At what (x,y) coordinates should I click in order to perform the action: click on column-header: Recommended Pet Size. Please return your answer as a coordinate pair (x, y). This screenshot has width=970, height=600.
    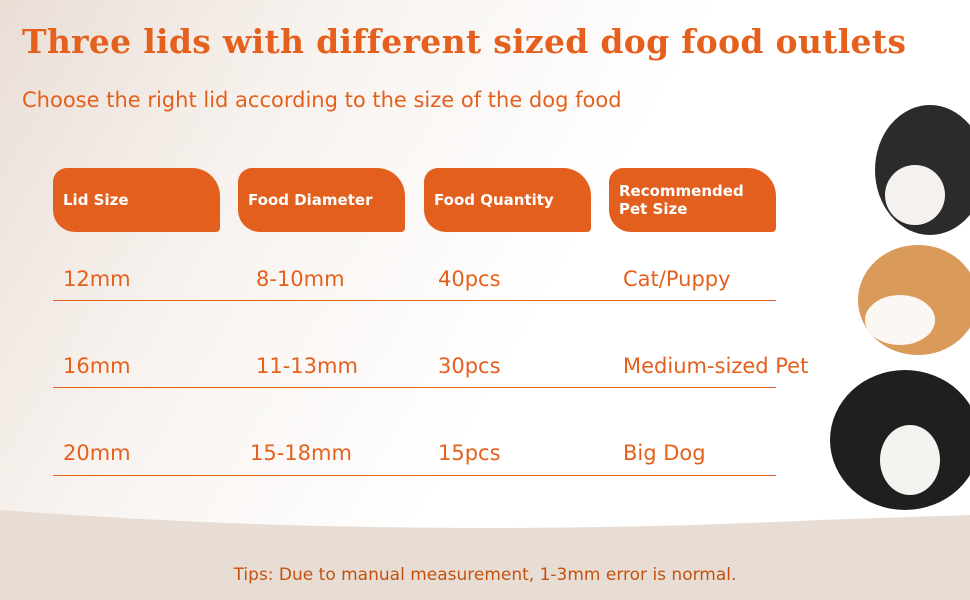
    Looking at the image, I should click on (692, 200).